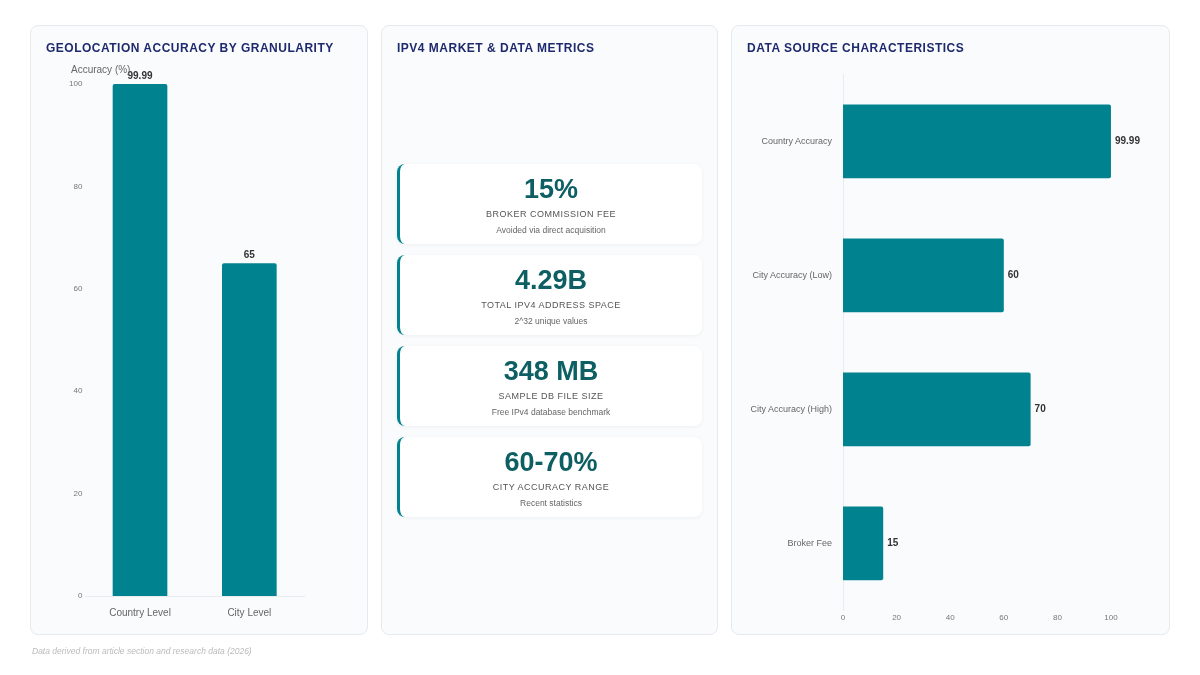 Image resolution: width=1200 pixels, height=675 pixels. I want to click on y-tick-label: 100, so click(75, 84).